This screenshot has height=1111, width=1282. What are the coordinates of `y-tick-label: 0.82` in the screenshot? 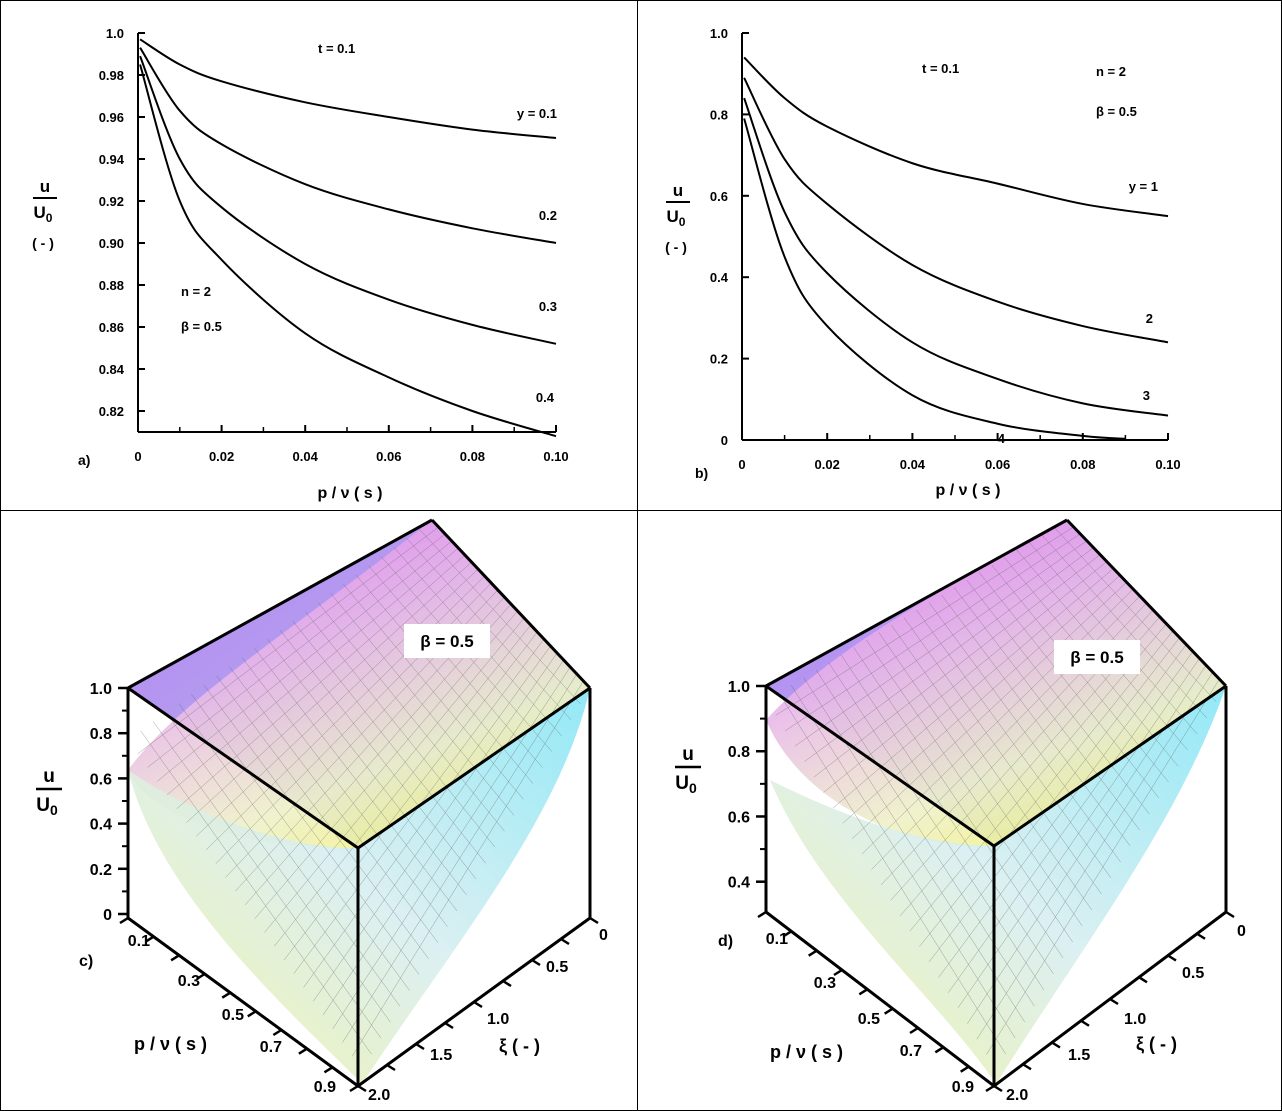 It's located at (111, 411).